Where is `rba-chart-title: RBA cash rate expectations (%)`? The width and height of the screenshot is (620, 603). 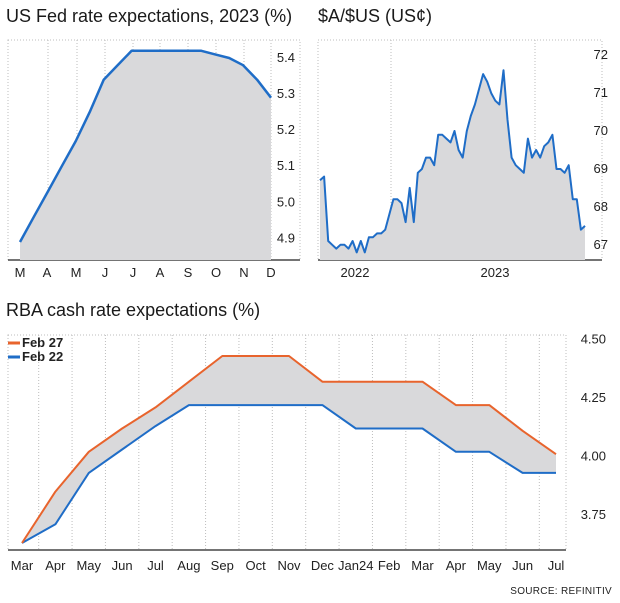 rba-chart-title: RBA cash rate expectations (%) is located at coordinates (133, 310).